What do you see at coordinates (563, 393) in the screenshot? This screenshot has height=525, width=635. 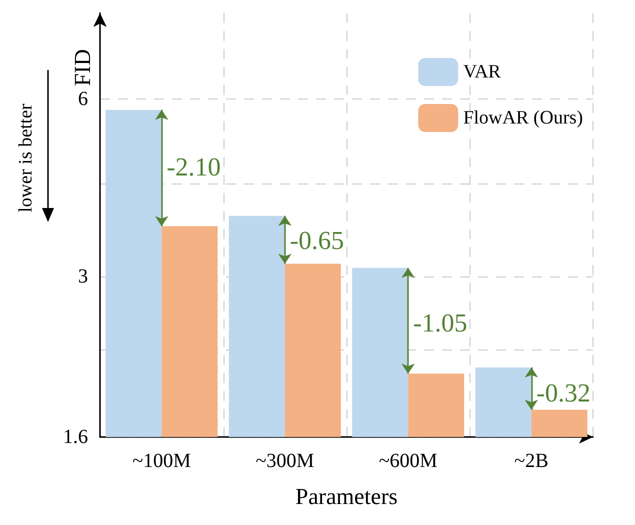 I see `annotation: -0.32` at bounding box center [563, 393].